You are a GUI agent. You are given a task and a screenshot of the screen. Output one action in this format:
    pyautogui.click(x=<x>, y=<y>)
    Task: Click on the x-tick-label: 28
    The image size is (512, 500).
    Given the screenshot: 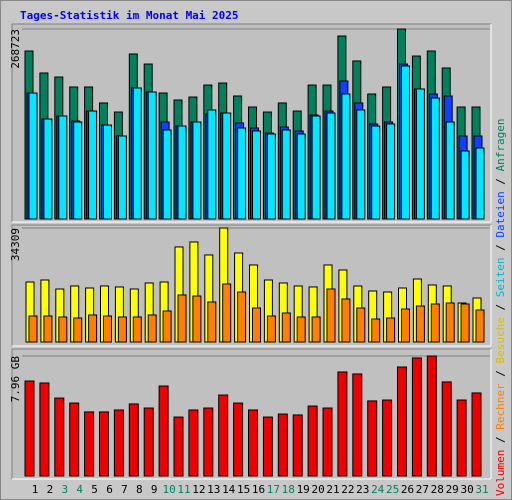 What is the action you would take?
    pyautogui.click(x=437, y=489)
    